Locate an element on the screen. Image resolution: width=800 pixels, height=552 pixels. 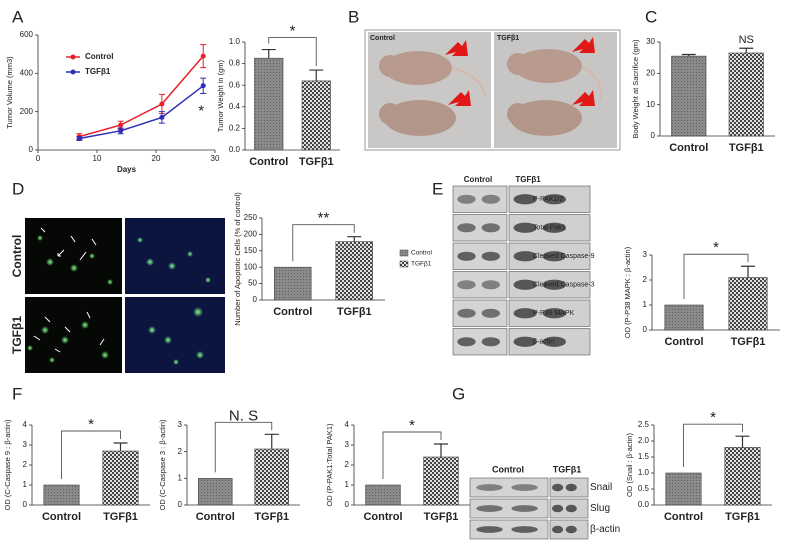
x-tick-label: 0 is located at coordinates (38, 158).